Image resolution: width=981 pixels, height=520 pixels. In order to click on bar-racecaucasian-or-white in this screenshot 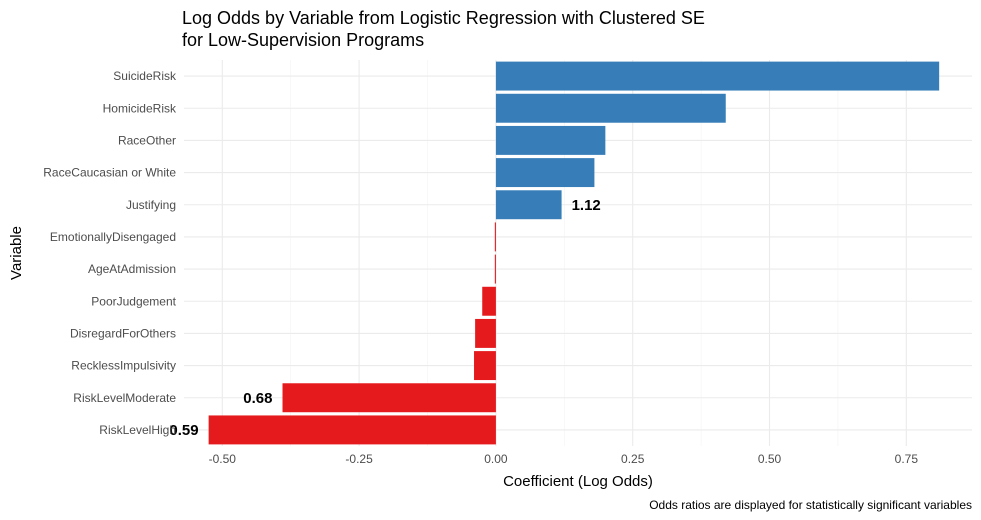, I will do `click(545, 173)`.